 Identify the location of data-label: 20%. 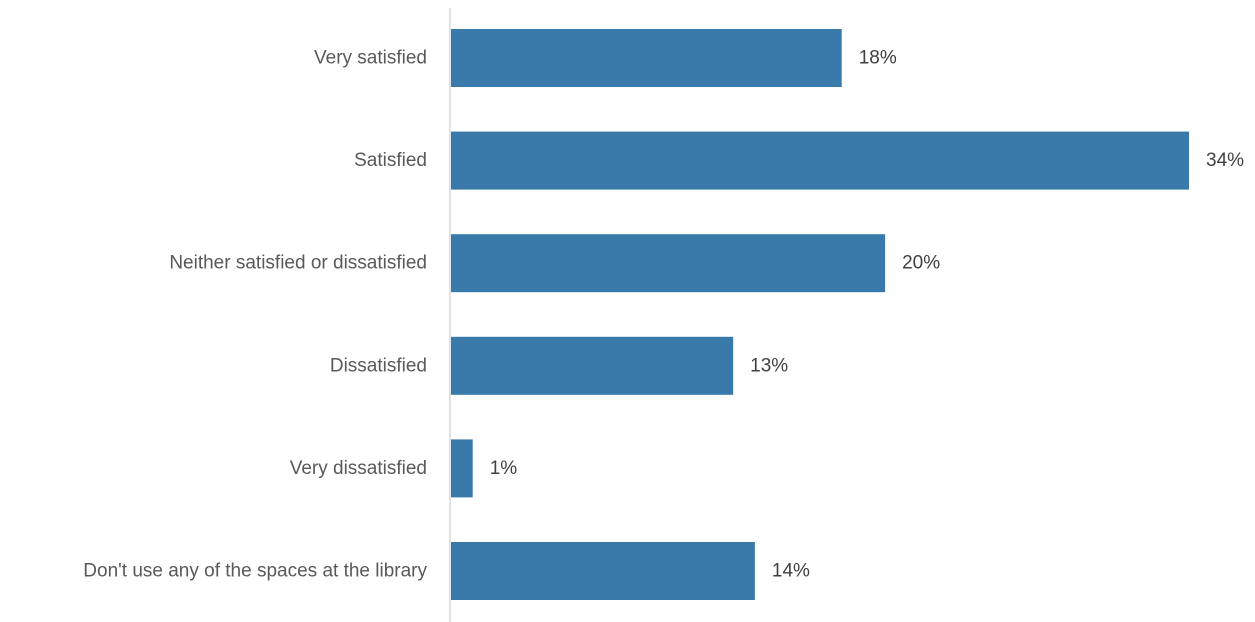
(921, 263).